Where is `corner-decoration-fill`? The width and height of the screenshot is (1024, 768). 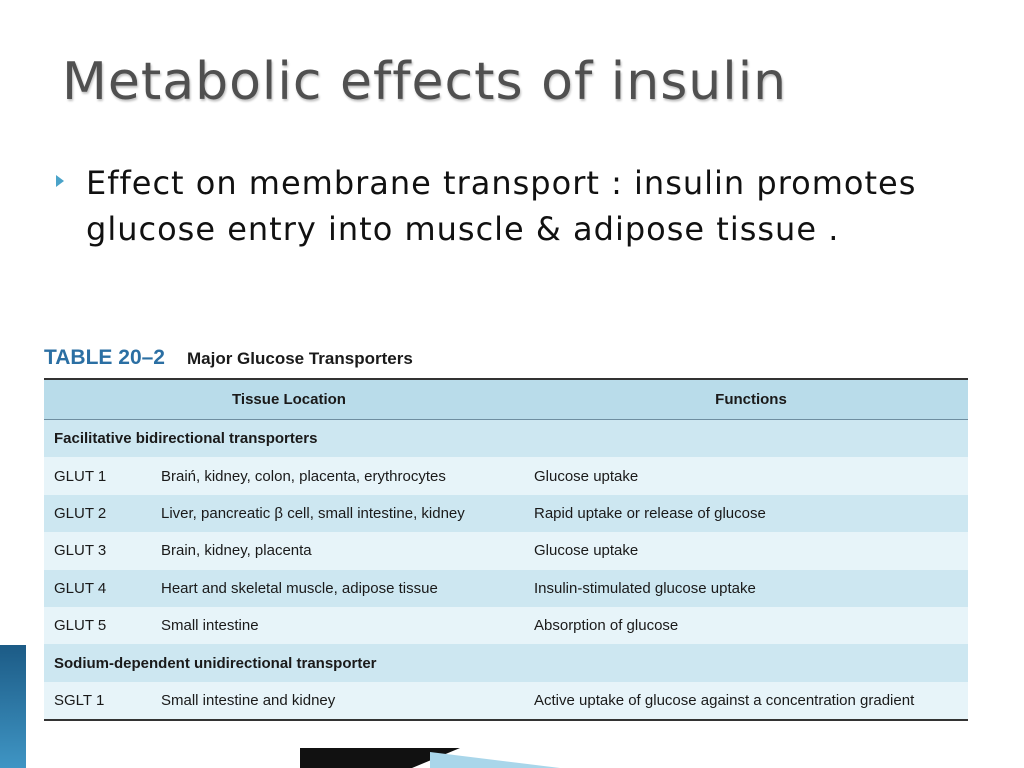
corner-decoration-fill is located at coordinates (176, 759).